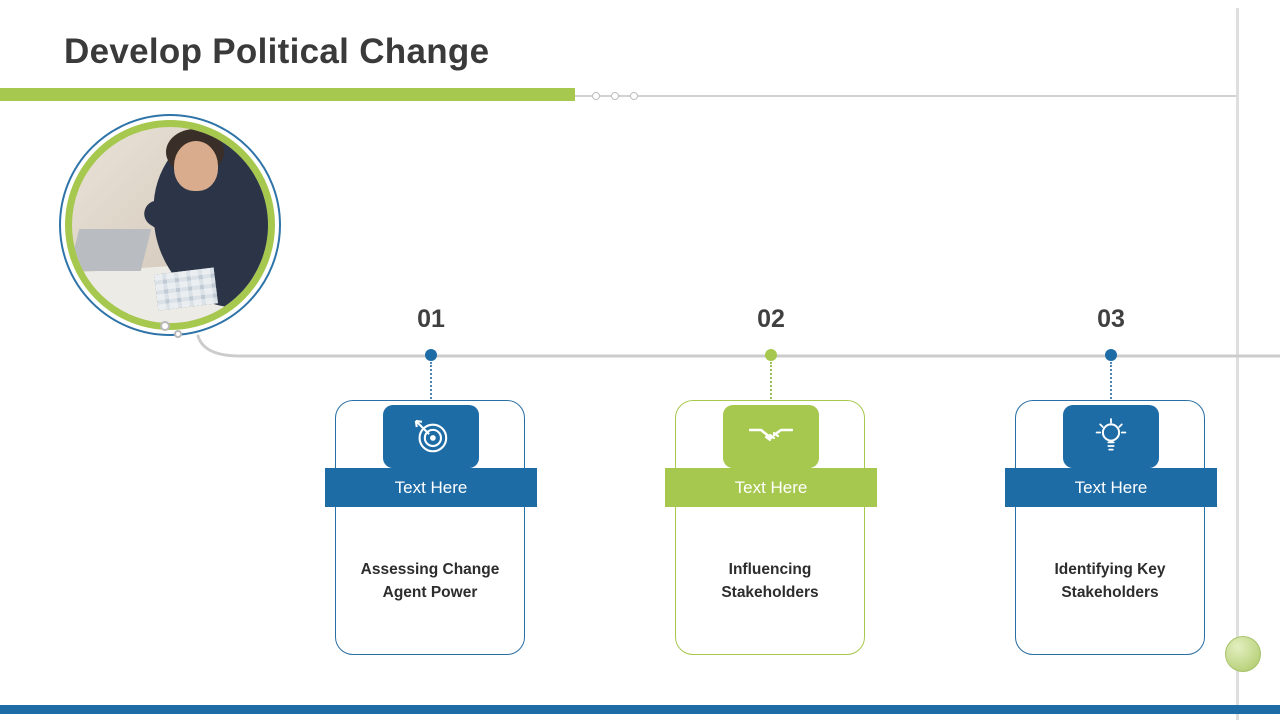  Describe the element at coordinates (770, 580) in the screenshot. I see `step-description: Influencing Stakeholders` at that location.